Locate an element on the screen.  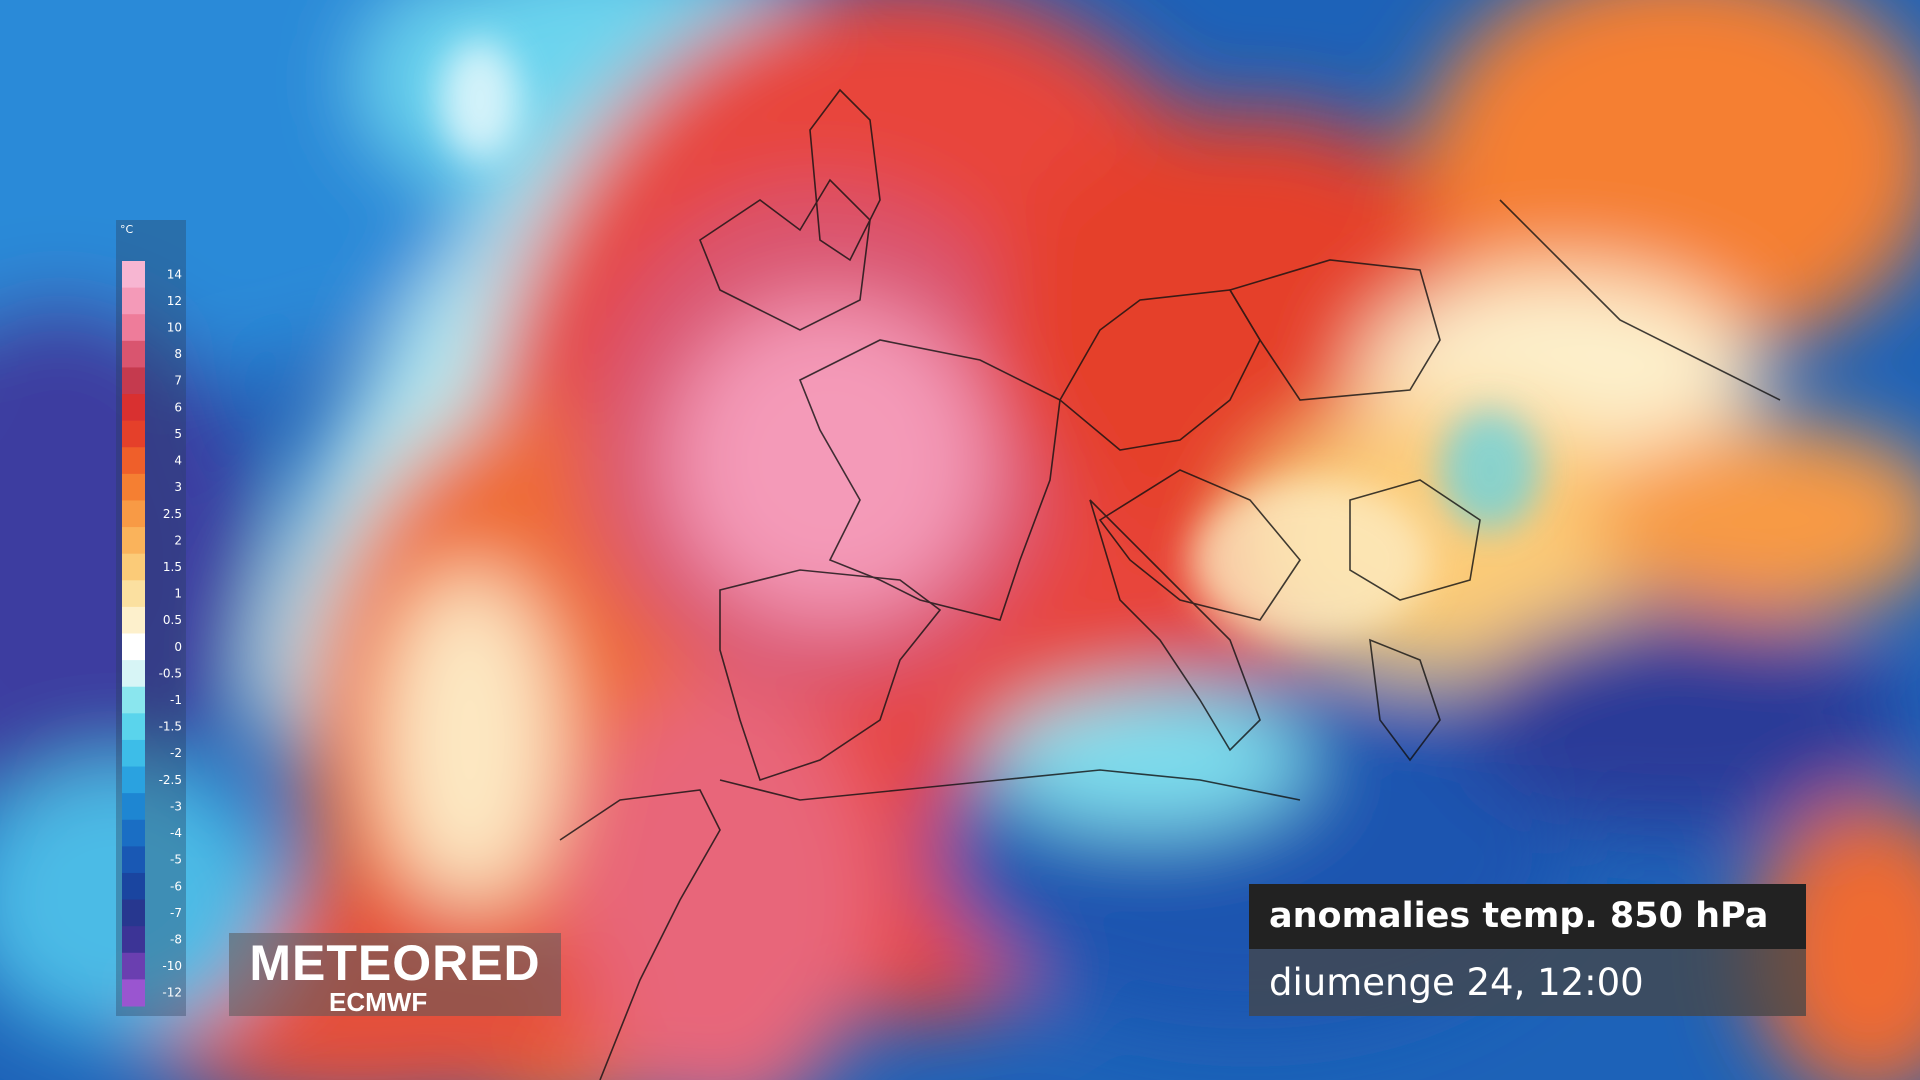
legend-label: 7 is located at coordinates (178, 381).